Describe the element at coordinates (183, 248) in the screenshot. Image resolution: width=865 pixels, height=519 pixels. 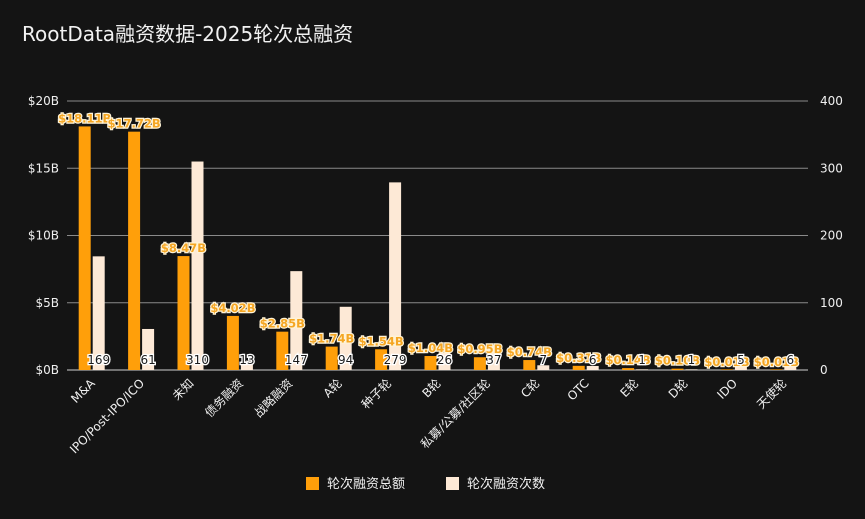
I see `amount-label: $8.47B` at that location.